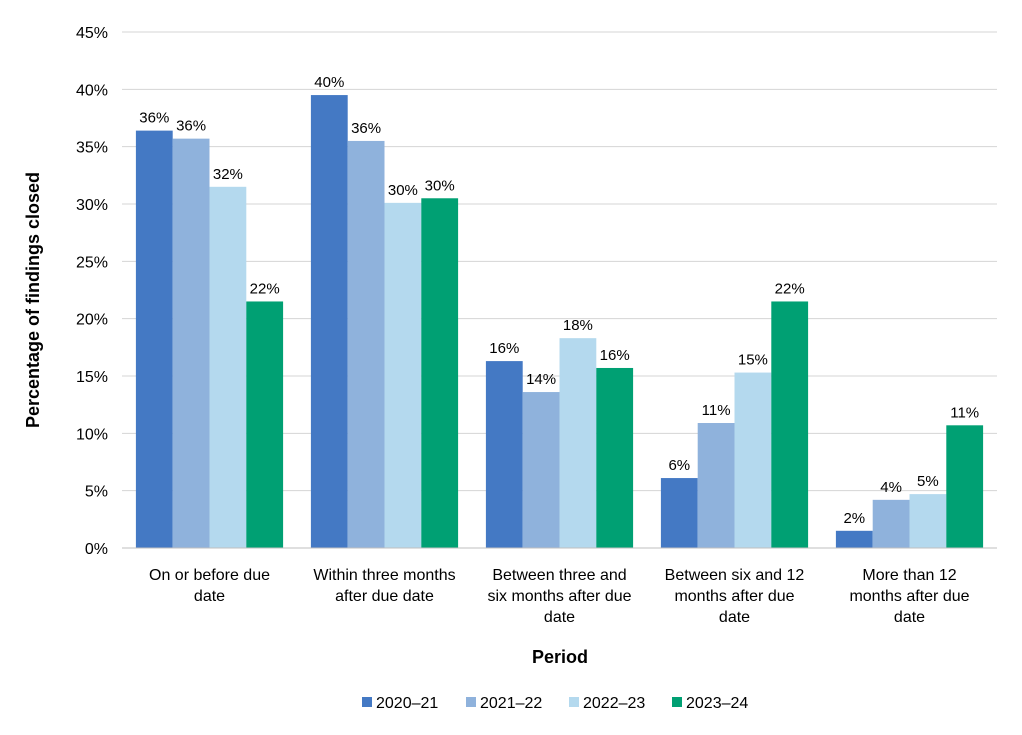 The height and width of the screenshot is (735, 1022). I want to click on legend-label: 2022–23, so click(614, 703).